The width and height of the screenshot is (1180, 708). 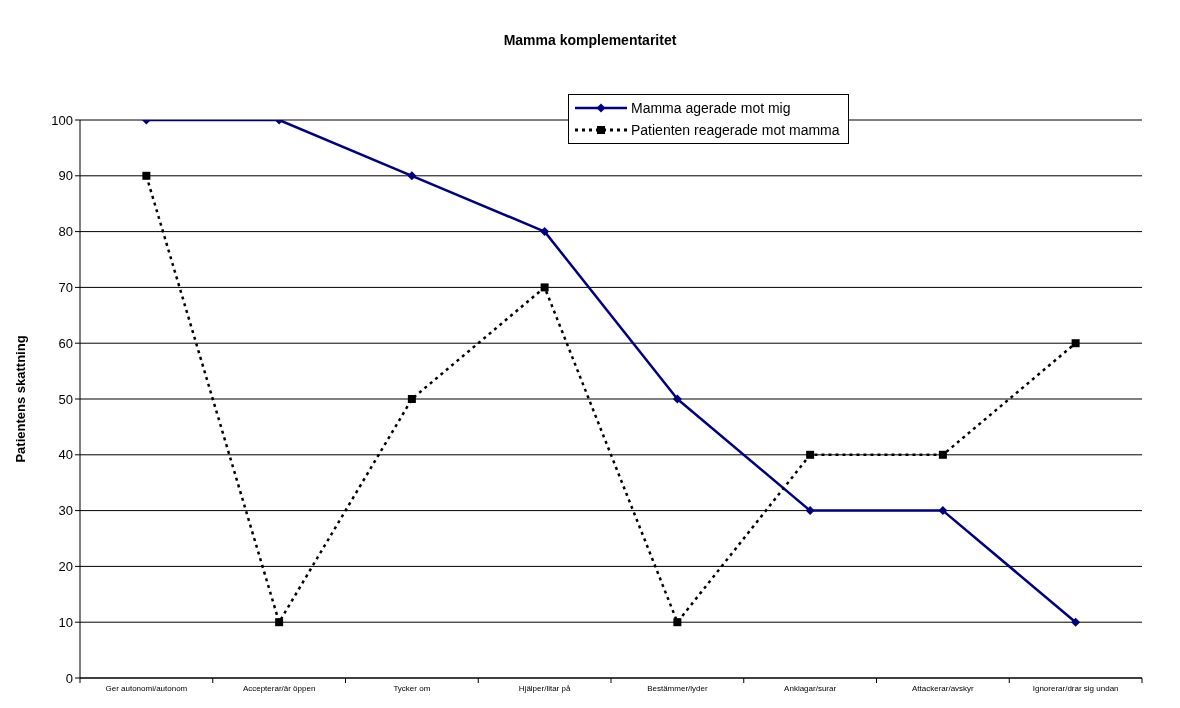 What do you see at coordinates (279, 688) in the screenshot?
I see `x-tick-label: Accepterar/är öppen` at bounding box center [279, 688].